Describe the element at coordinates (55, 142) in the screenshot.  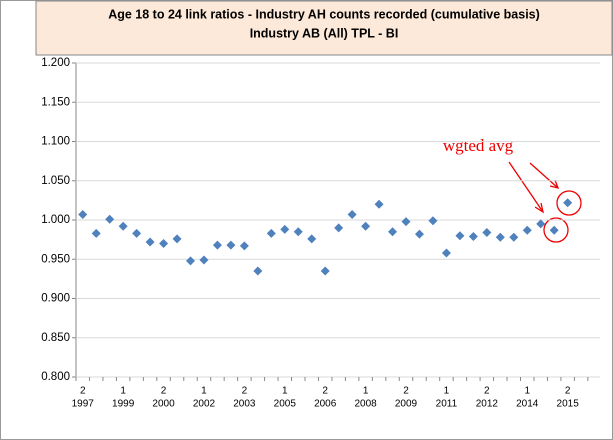
I see `y-tick-label: 1.100` at that location.